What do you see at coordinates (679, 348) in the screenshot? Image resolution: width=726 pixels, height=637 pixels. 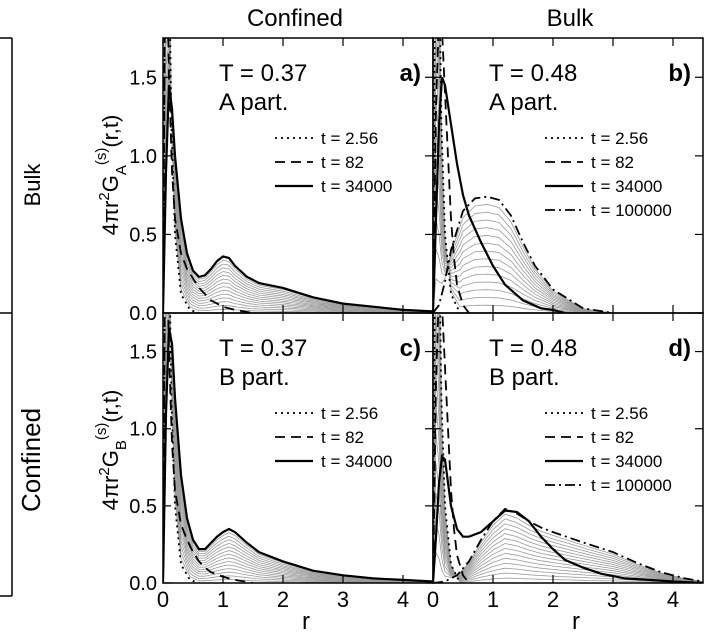 I see `panel-letter: d)` at bounding box center [679, 348].